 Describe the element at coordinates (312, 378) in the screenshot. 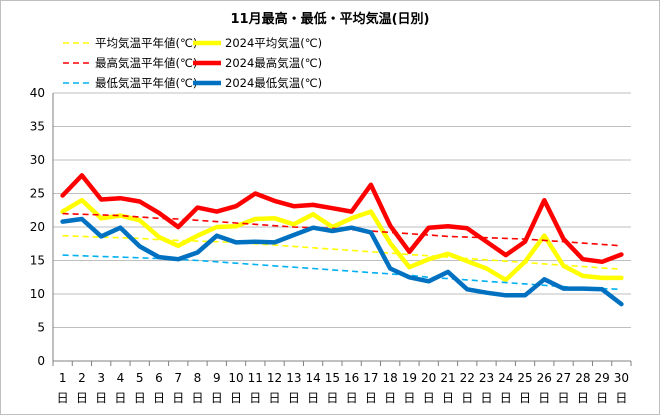

I see `x-tick-label-14: 14` at that location.